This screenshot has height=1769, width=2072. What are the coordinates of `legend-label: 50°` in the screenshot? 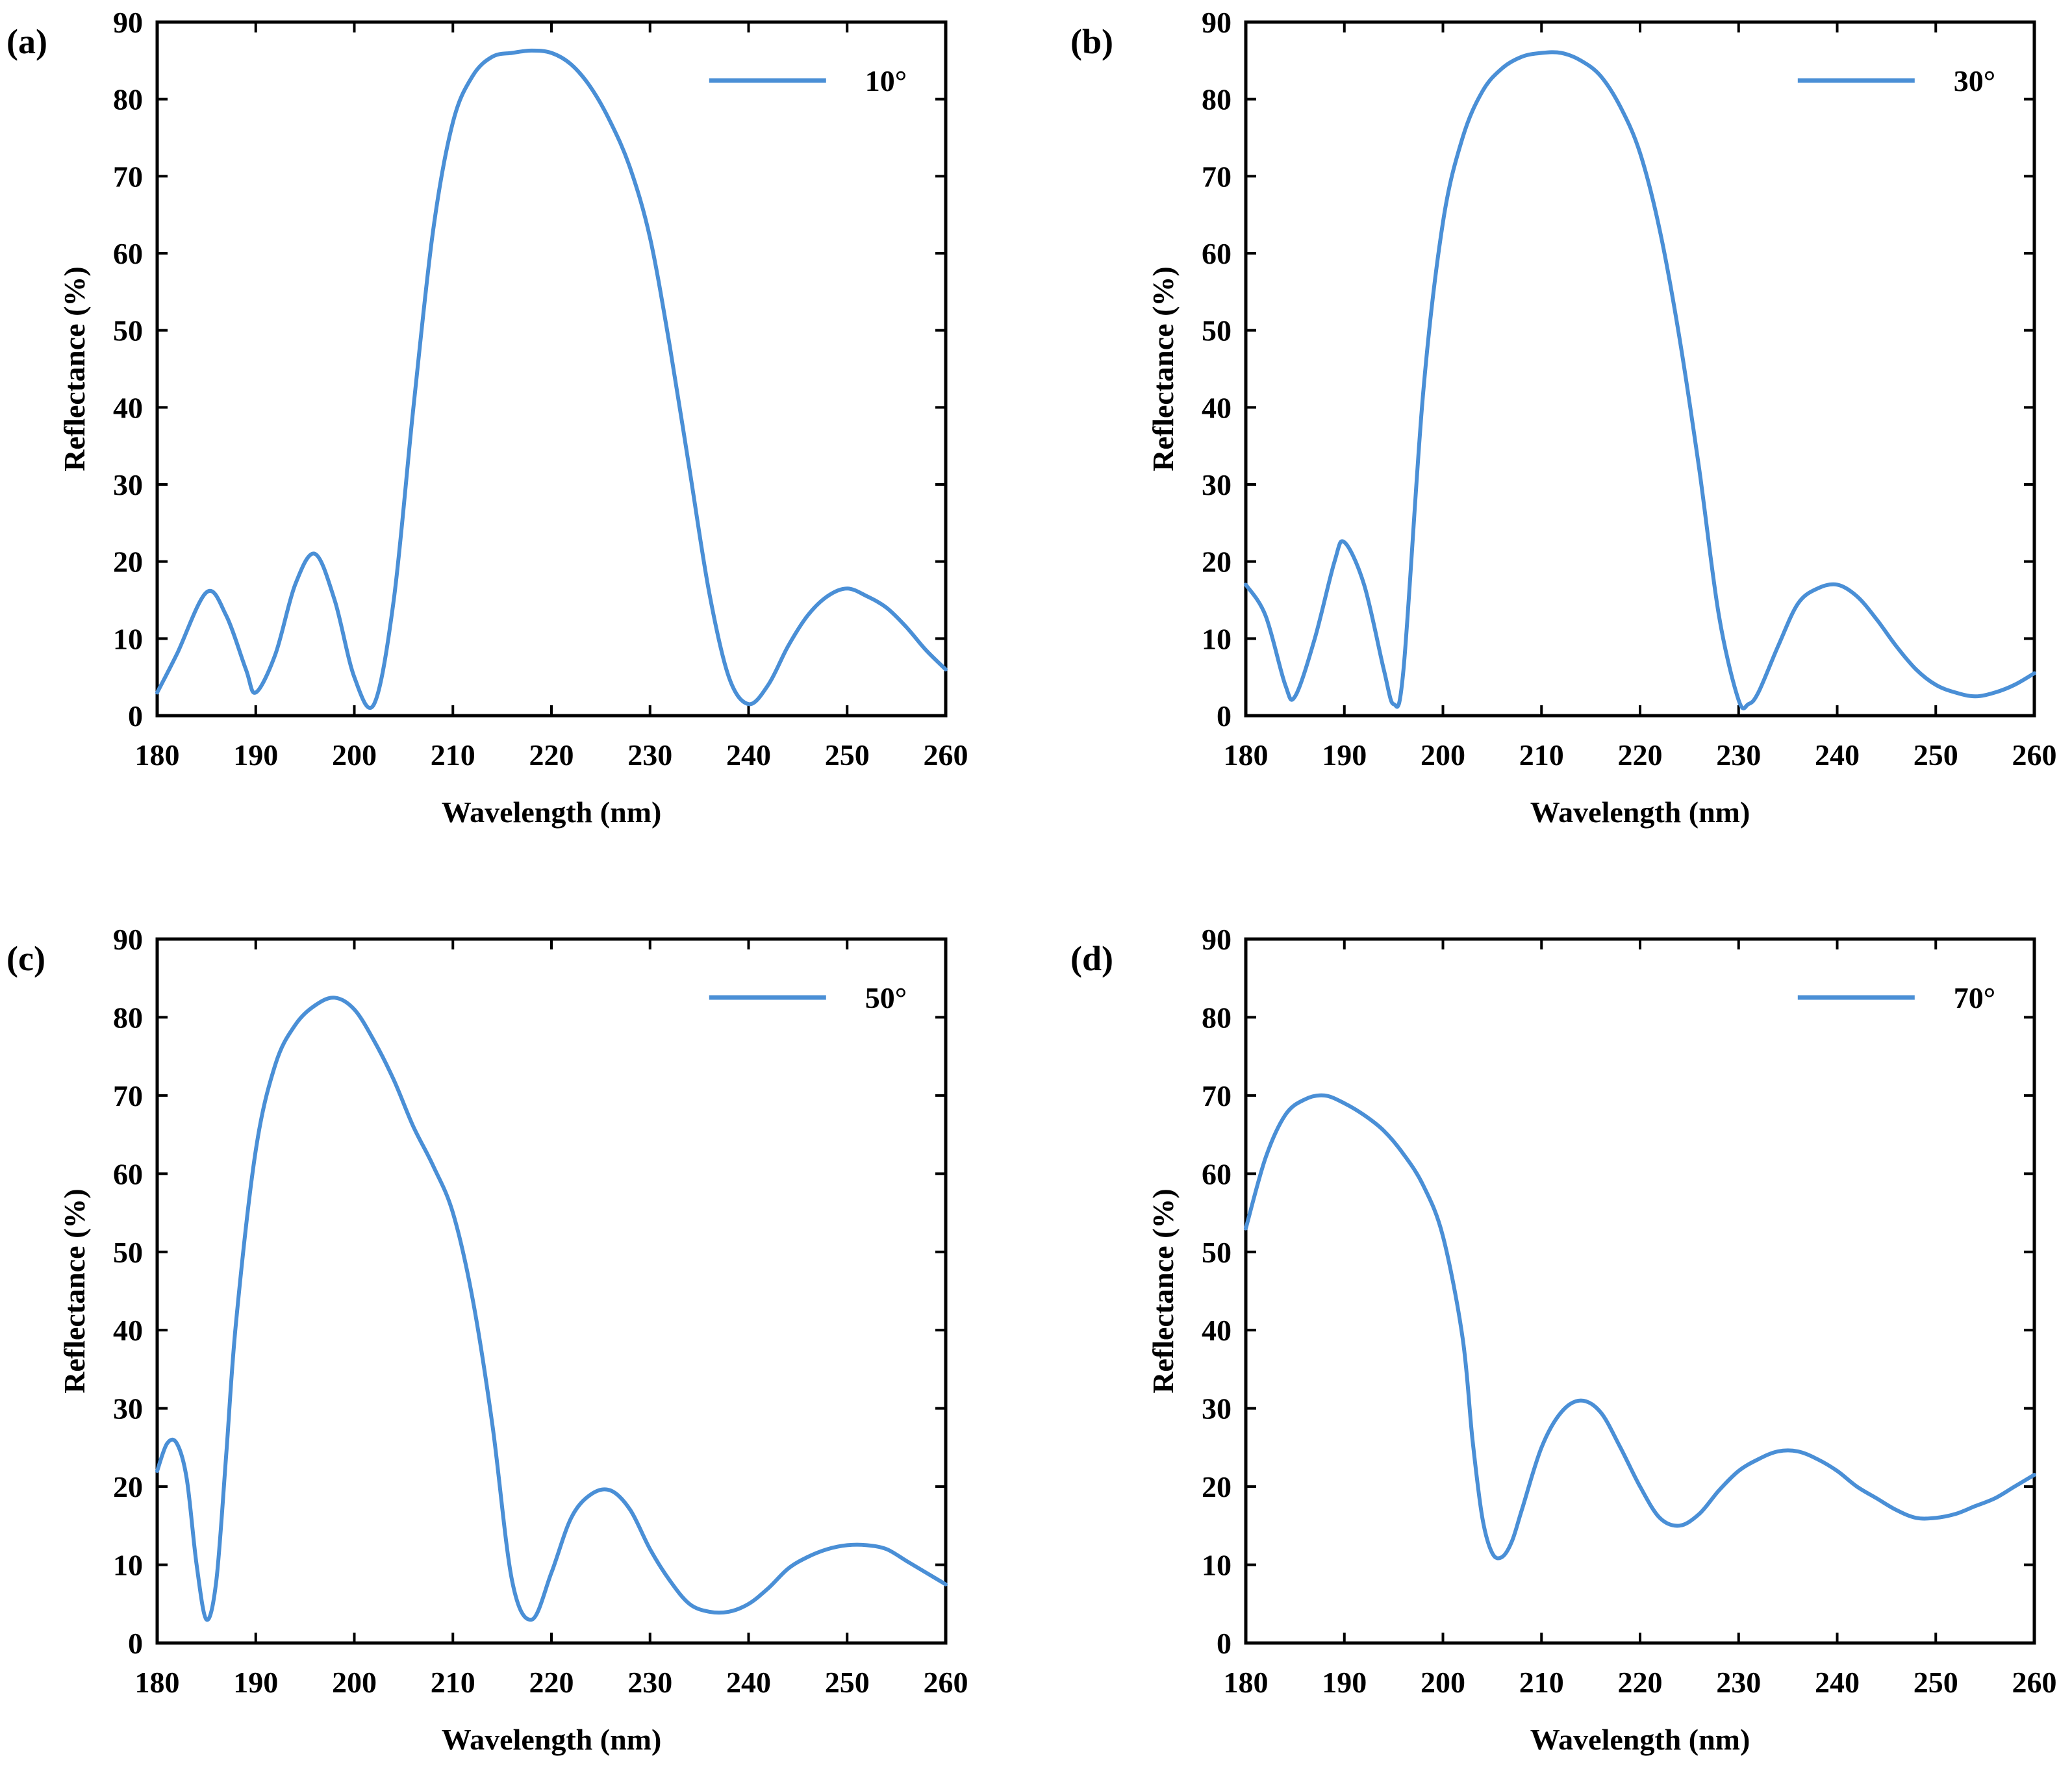 It's located at (886, 997).